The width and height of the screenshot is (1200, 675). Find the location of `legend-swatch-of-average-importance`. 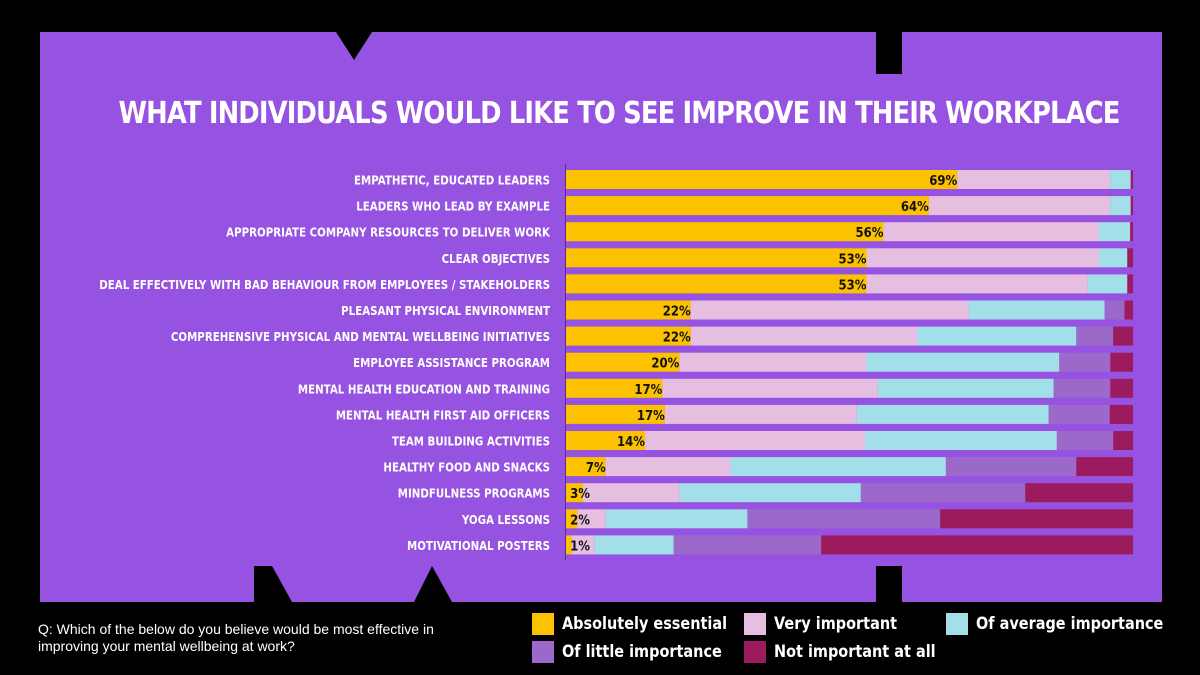

legend-swatch-of-average-importance is located at coordinates (957, 624).